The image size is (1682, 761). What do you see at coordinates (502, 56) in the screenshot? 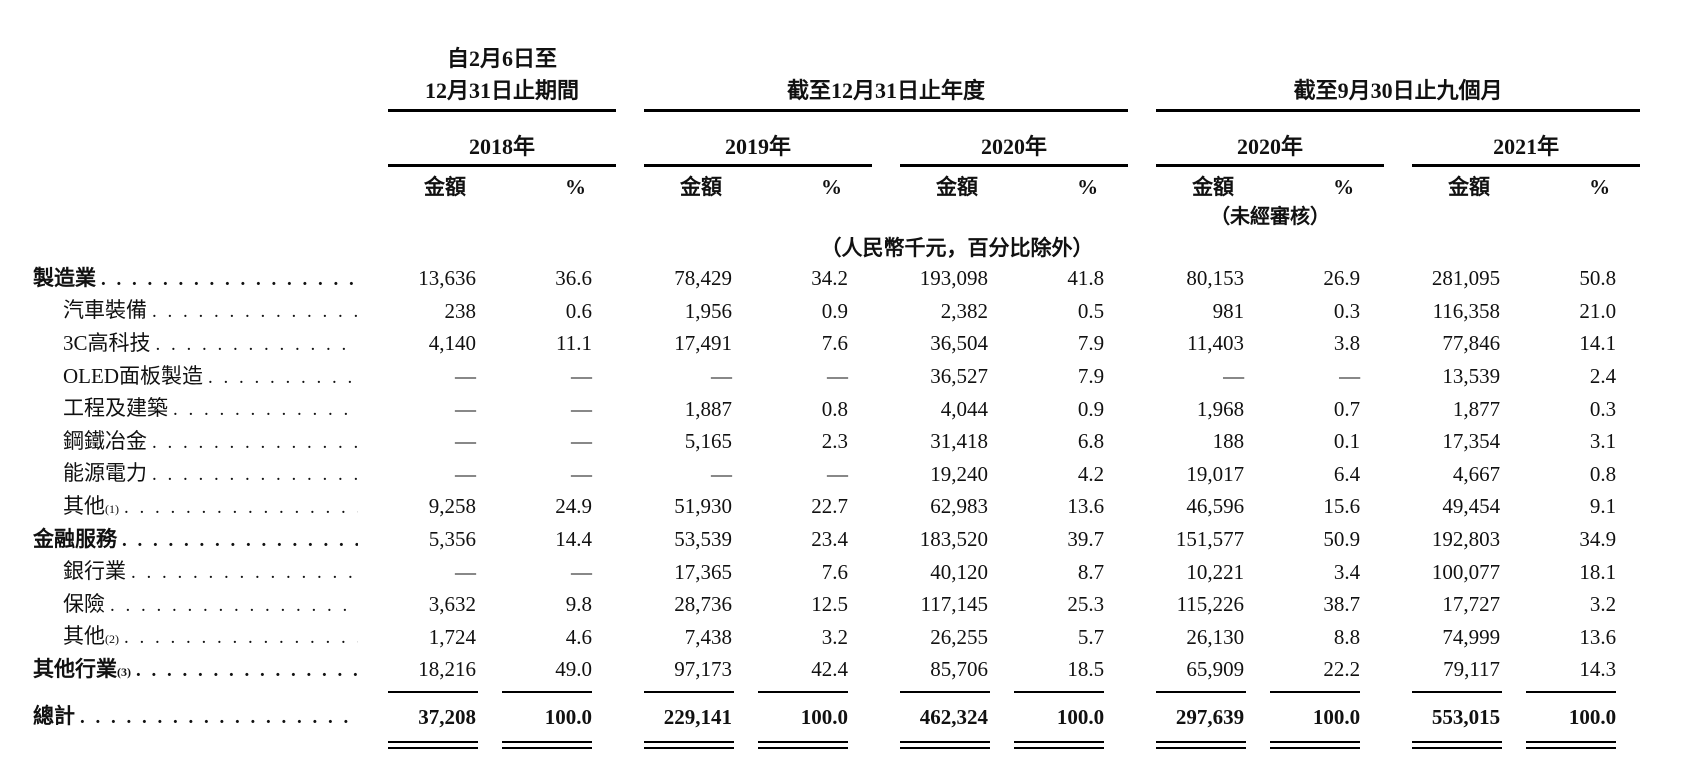
I see `period-group-2018: 自2月6日至 12月31日止期間` at bounding box center [502, 56].